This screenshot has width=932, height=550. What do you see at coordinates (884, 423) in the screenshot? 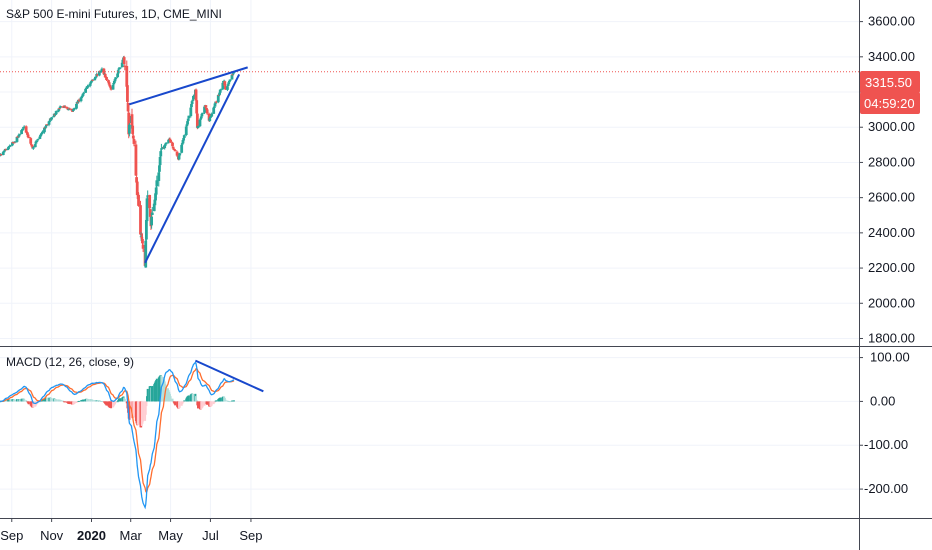
I see `macd-axis: 100.00 0.00 -100.00 -200.00` at bounding box center [884, 423].